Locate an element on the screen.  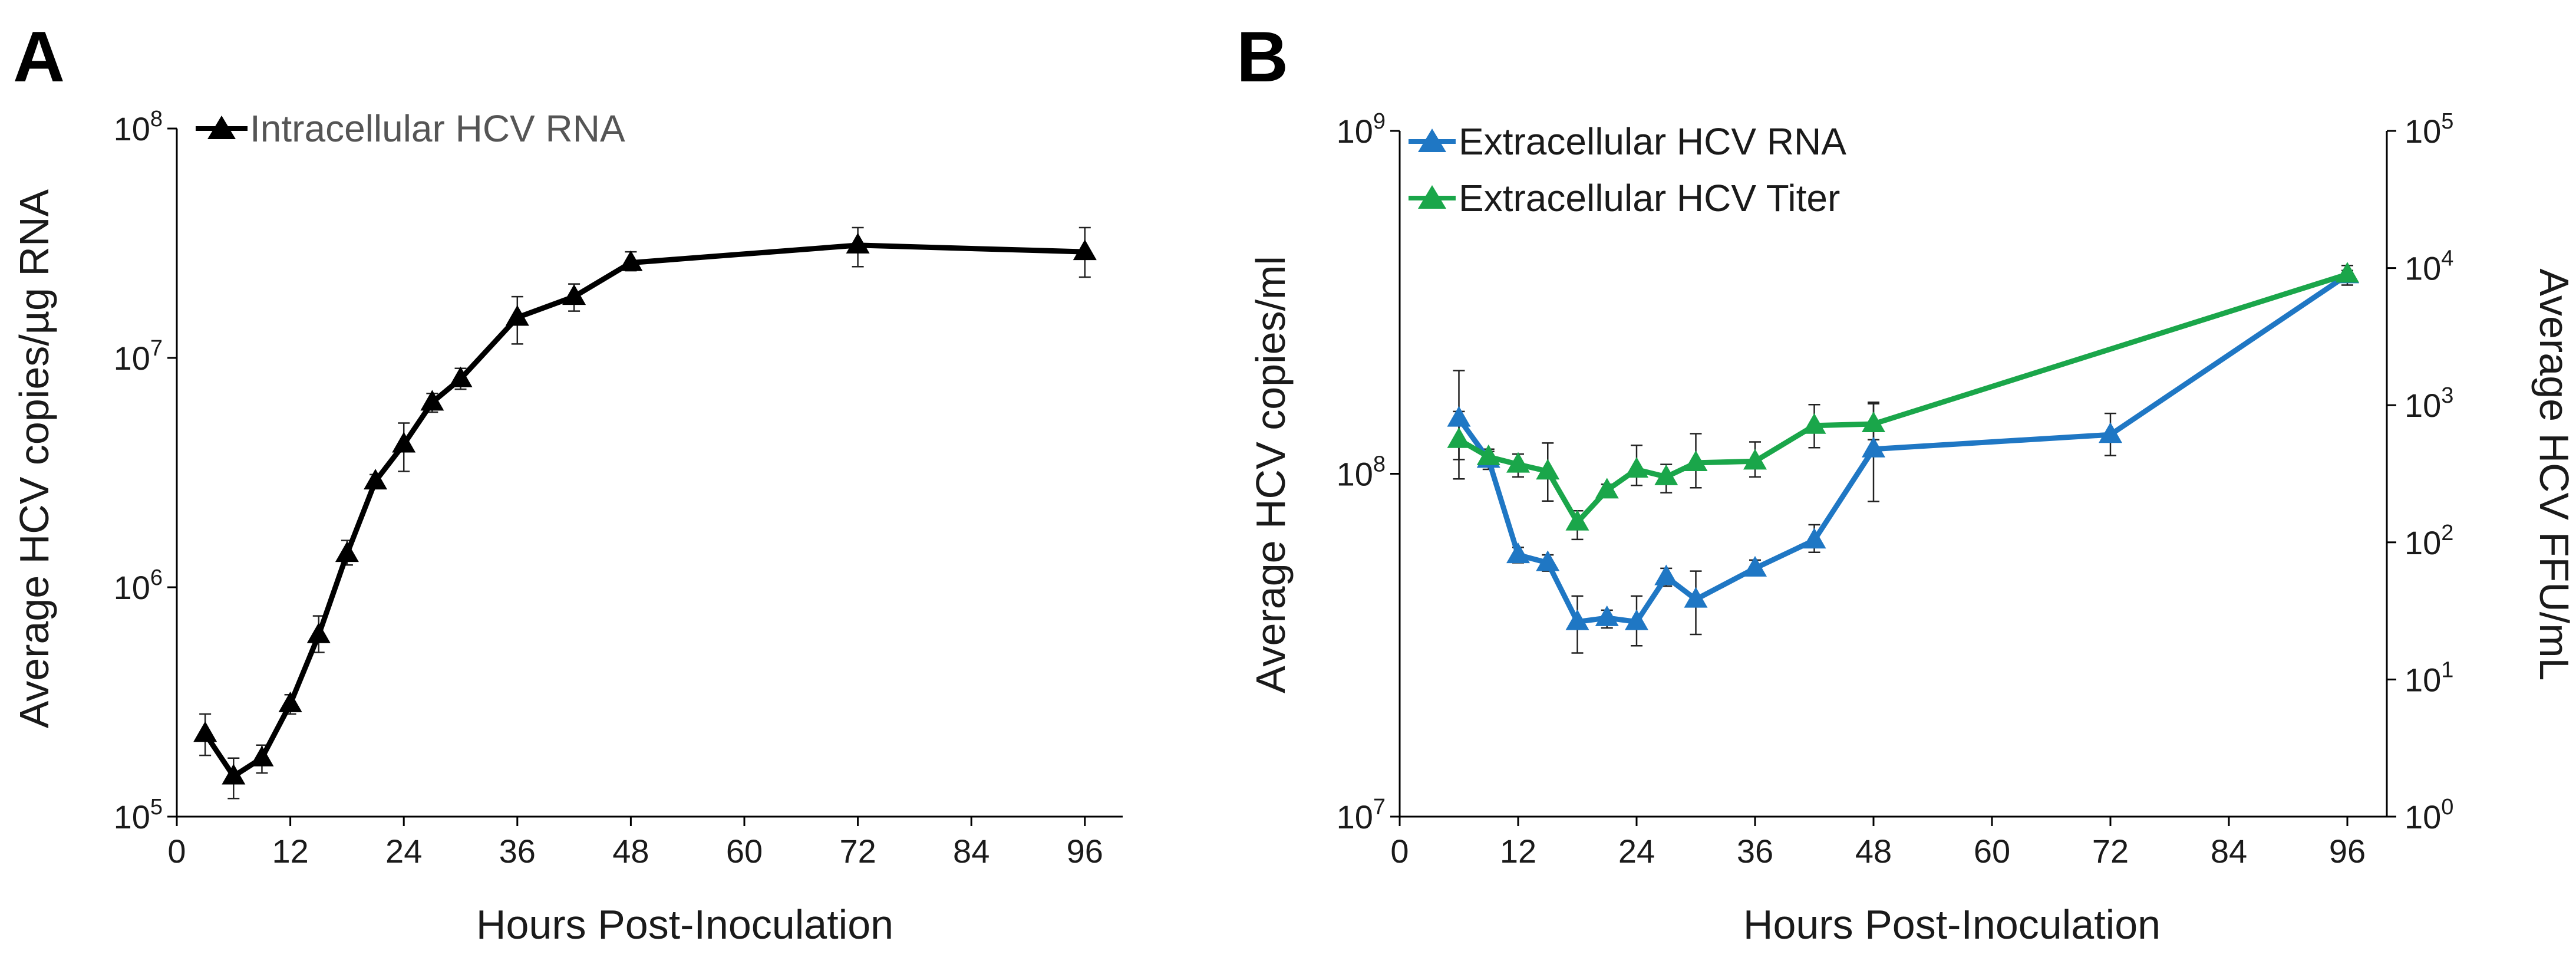
chart-a-x-tick-label: 96 is located at coordinates (1085, 851).